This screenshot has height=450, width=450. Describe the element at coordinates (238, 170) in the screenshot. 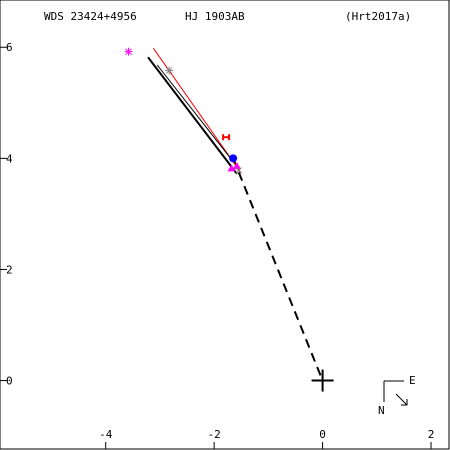

I see `x-marker-point` at that location.